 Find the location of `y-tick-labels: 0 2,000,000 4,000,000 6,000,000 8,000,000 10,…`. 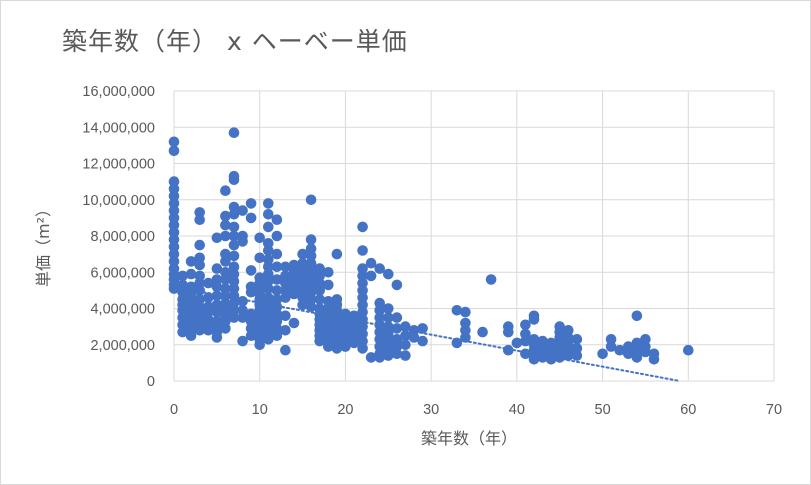

y-tick-labels: 0 2,000,000 4,000,000 6,000,000 8,000,000 10,… is located at coordinates (118, 237).